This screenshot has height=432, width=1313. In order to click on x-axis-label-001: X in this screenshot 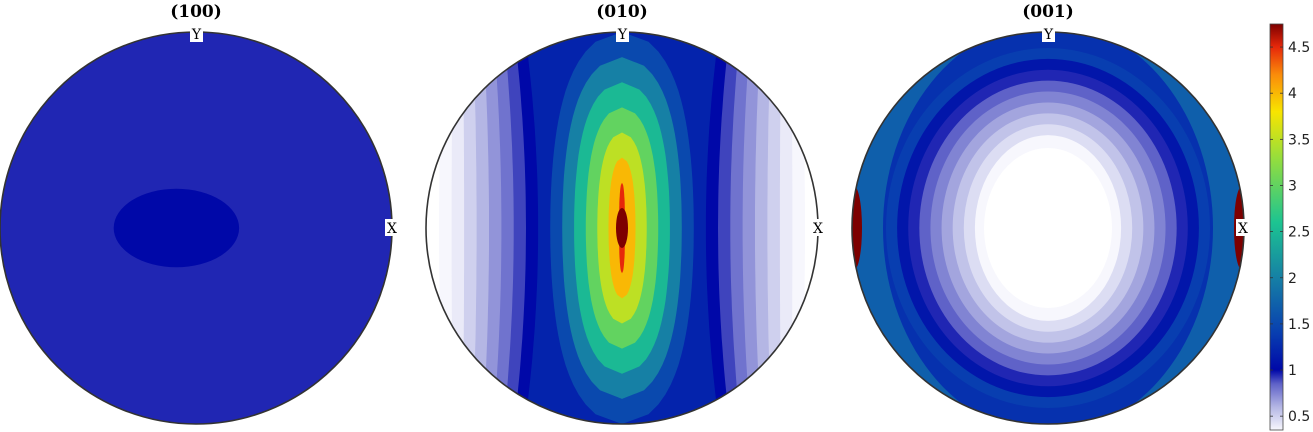, I will do `click(1243, 229)`.